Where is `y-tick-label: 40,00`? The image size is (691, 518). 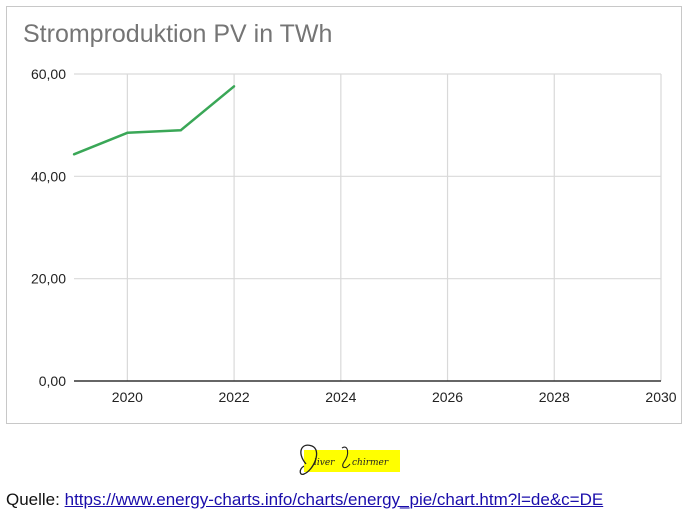 y-tick-label: 40,00 is located at coordinates (48, 176).